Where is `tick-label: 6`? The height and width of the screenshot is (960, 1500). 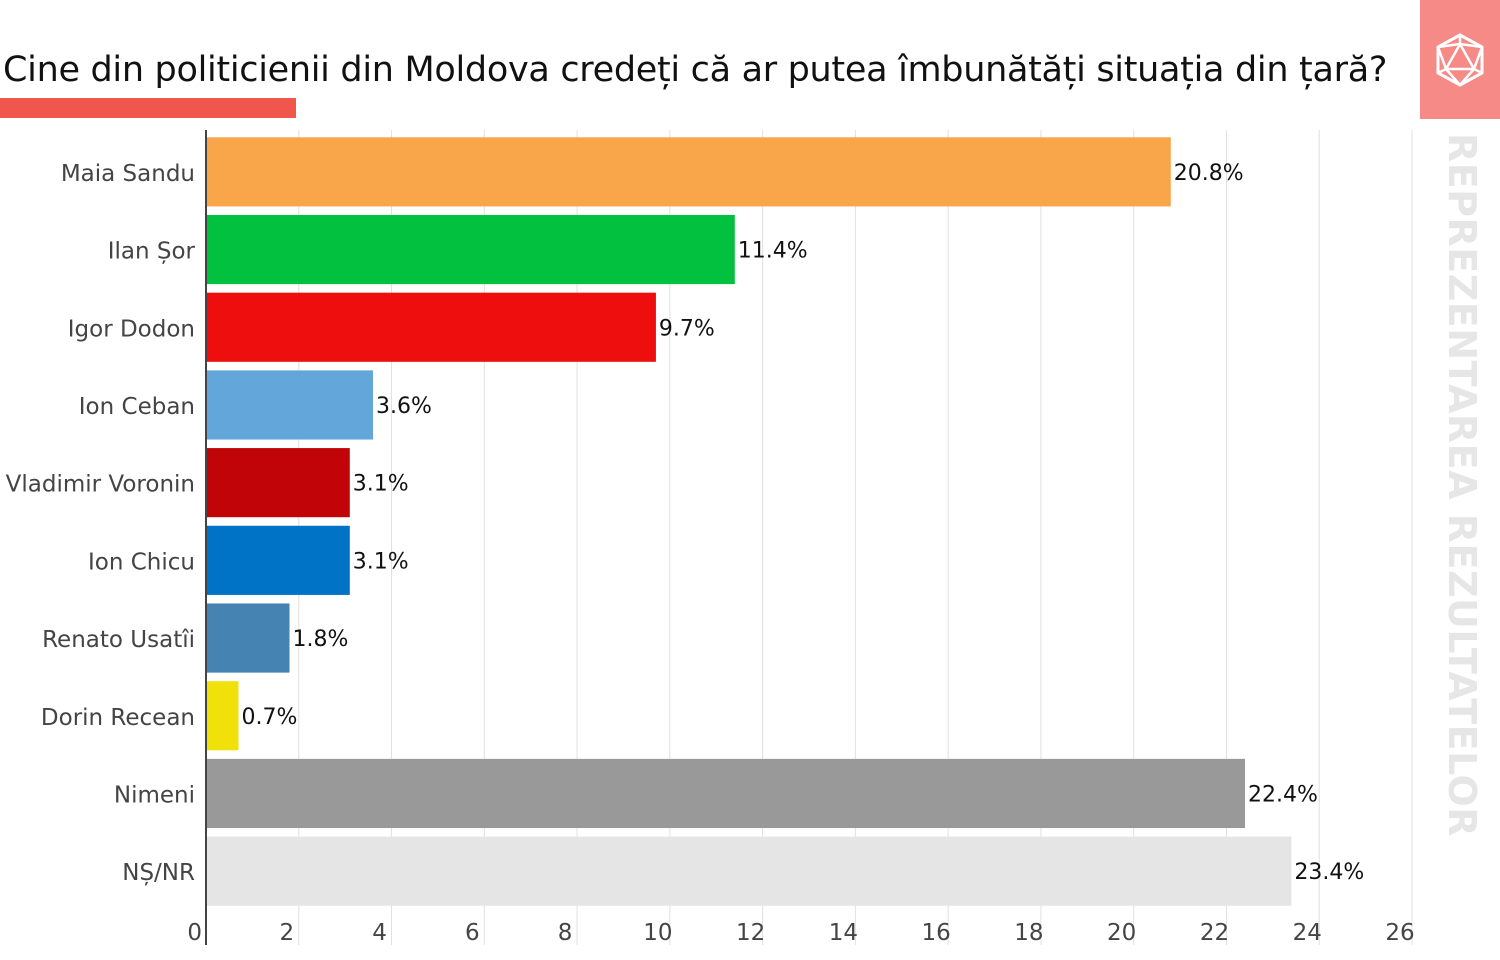
tick-label: 6 is located at coordinates (472, 933).